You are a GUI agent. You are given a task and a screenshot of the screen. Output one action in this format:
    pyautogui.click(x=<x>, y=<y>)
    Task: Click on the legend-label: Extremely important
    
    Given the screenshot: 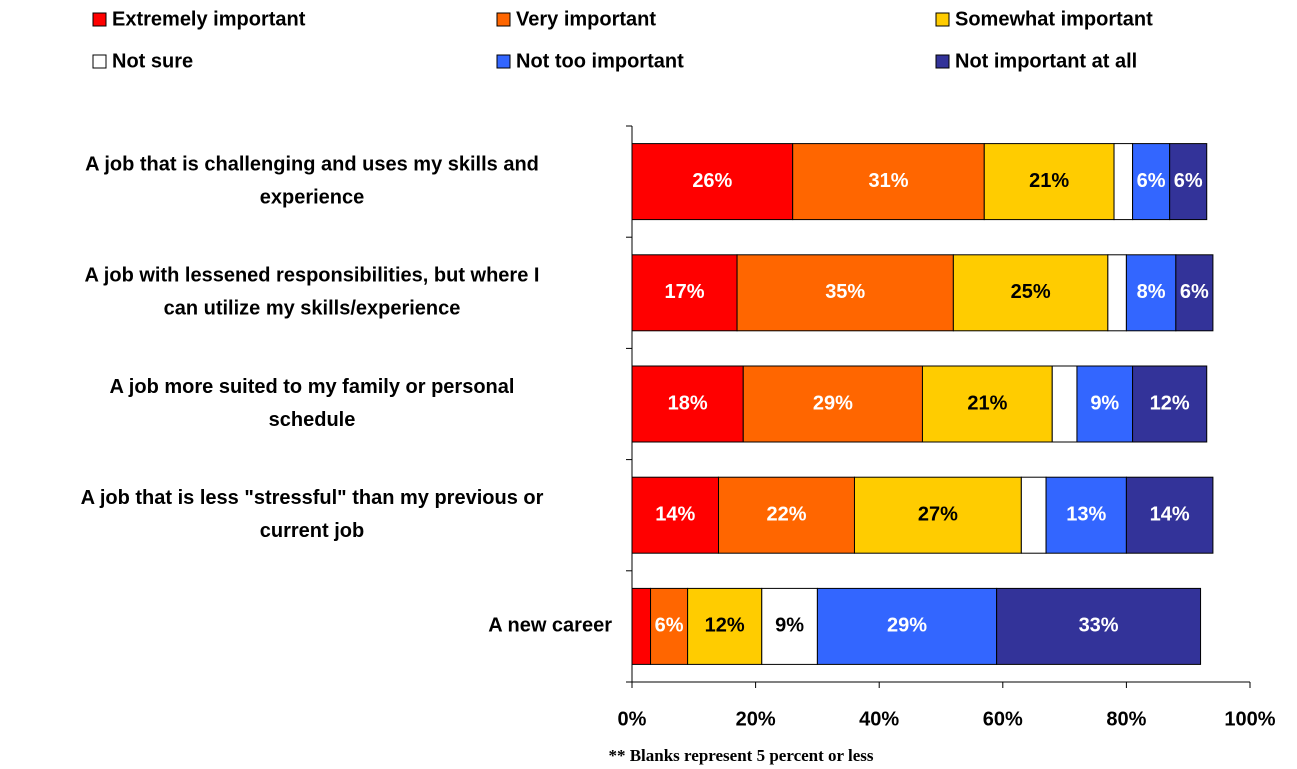 What is the action you would take?
    pyautogui.click(x=209, y=19)
    